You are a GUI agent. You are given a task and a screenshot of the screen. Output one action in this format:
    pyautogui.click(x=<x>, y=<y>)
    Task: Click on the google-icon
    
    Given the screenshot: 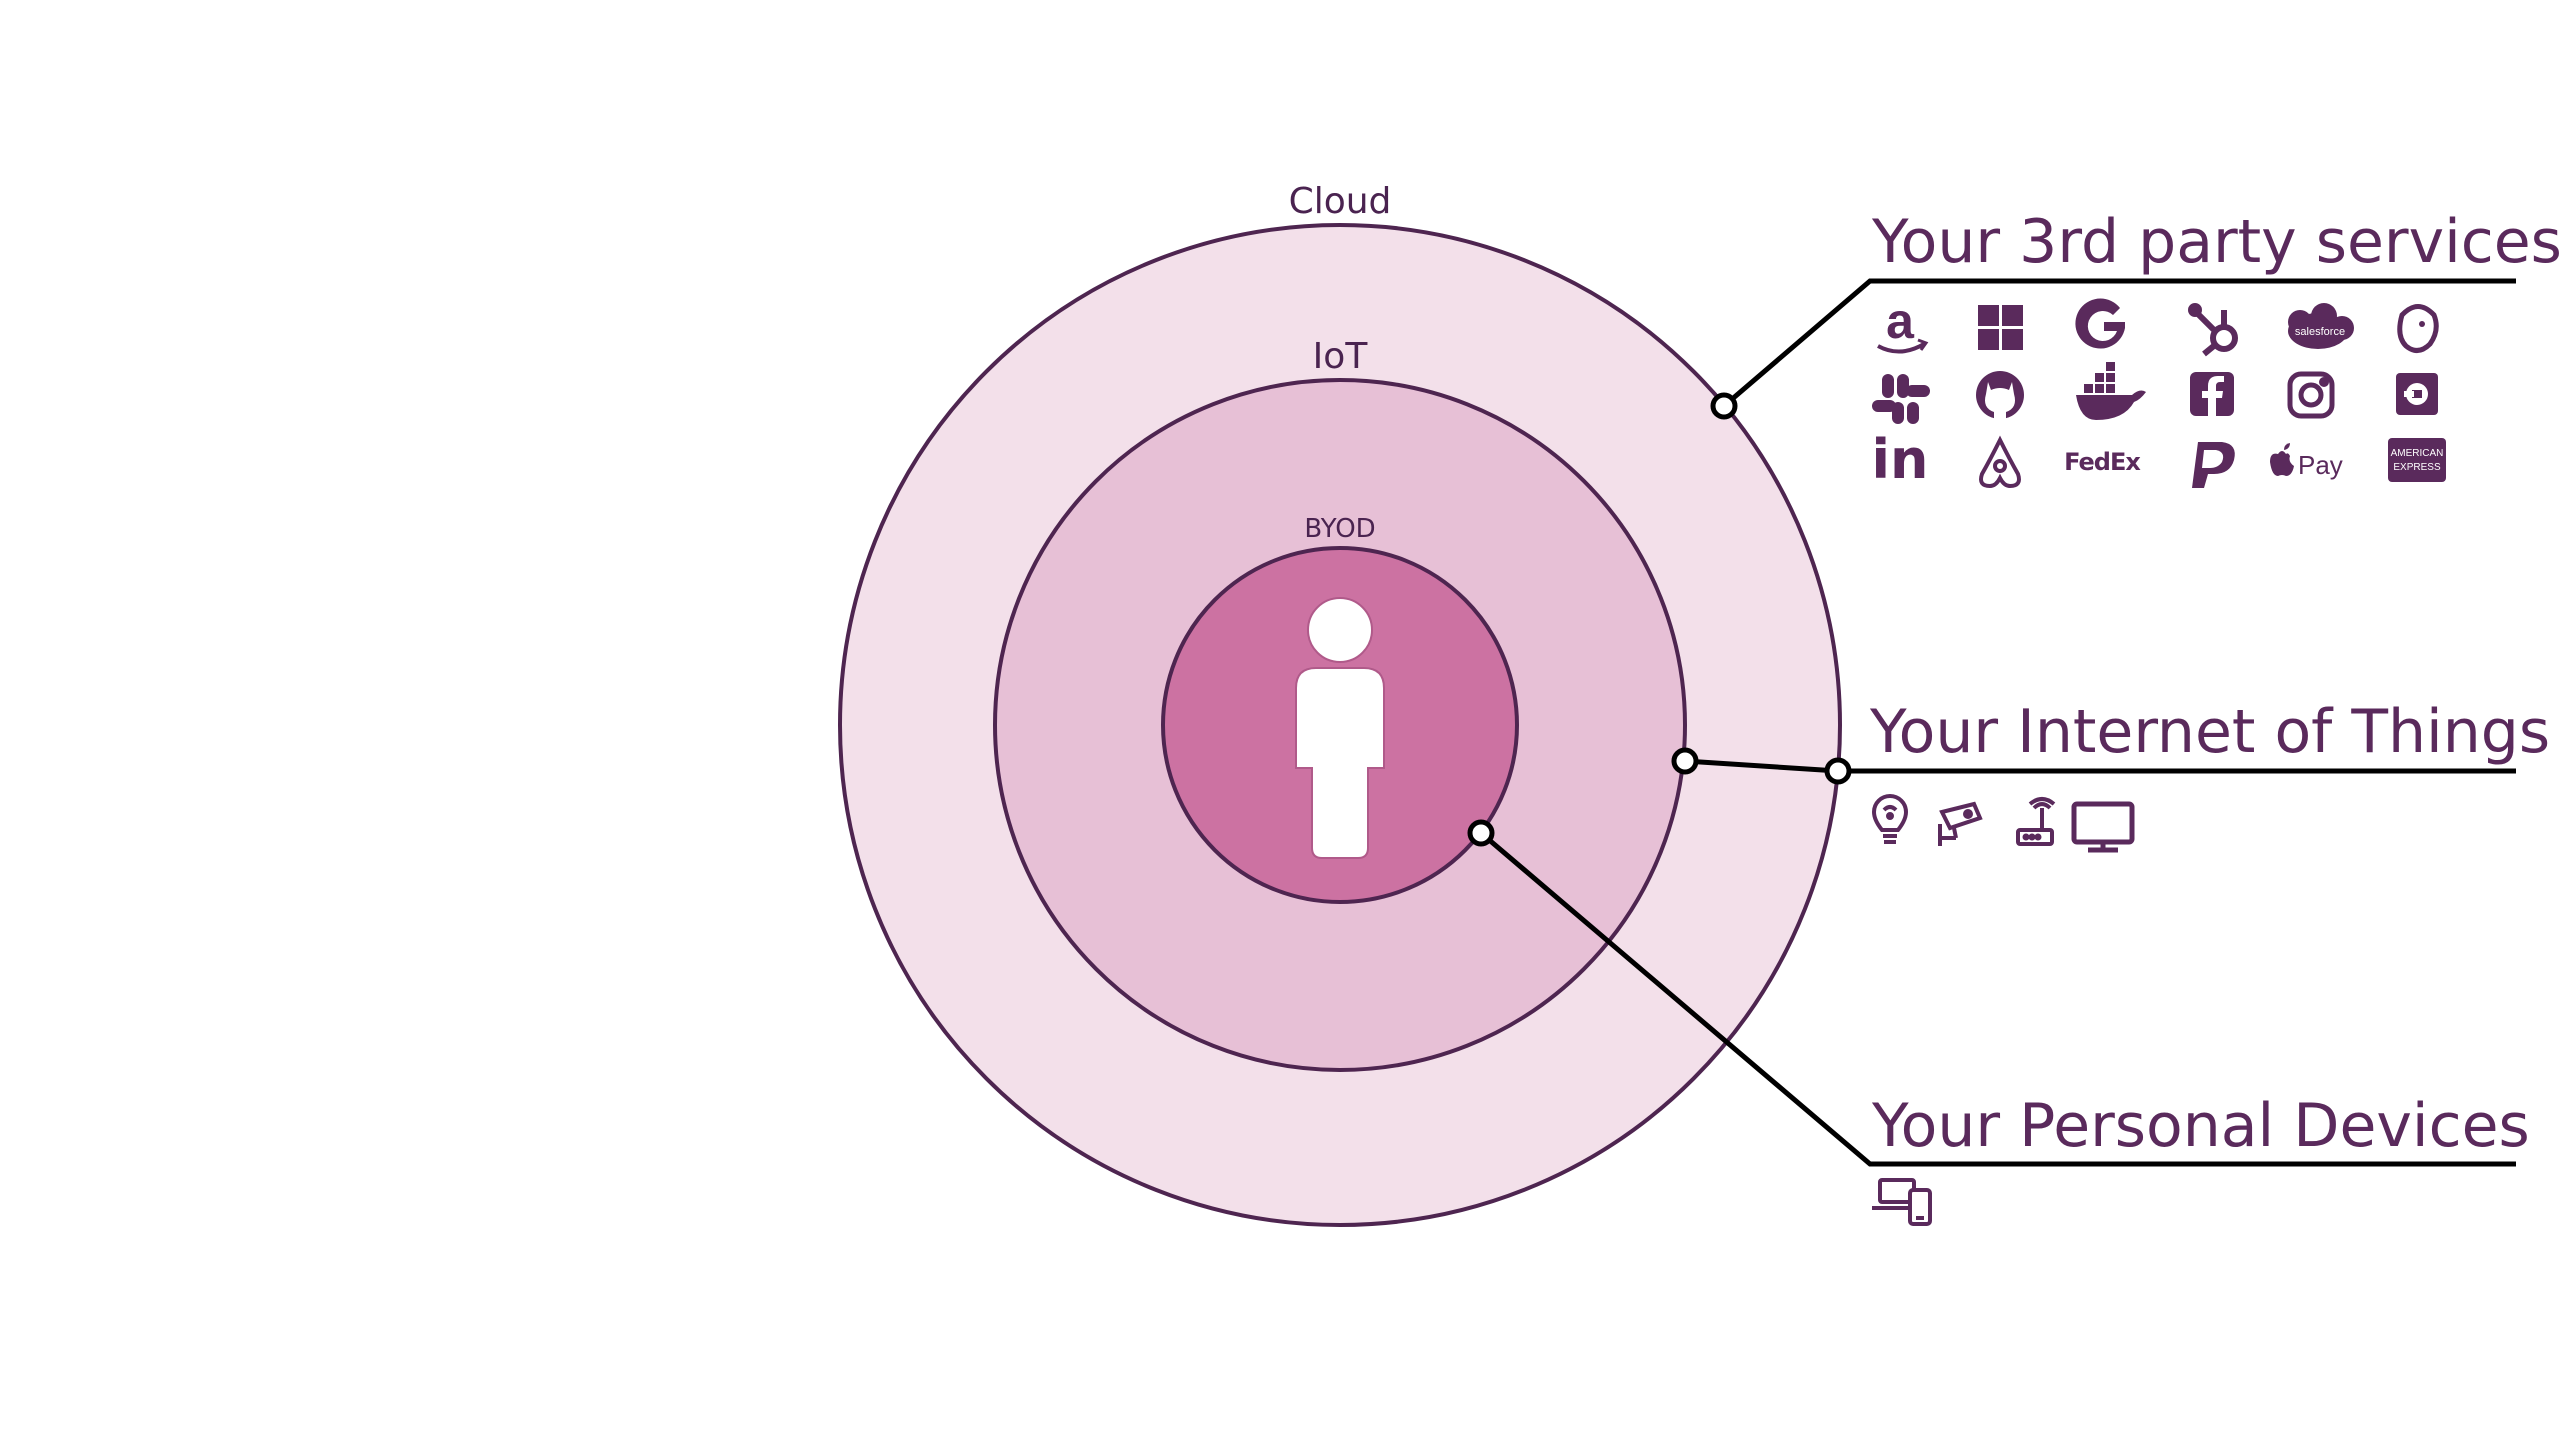 What is the action you would take?
    pyautogui.click(x=2100, y=323)
    